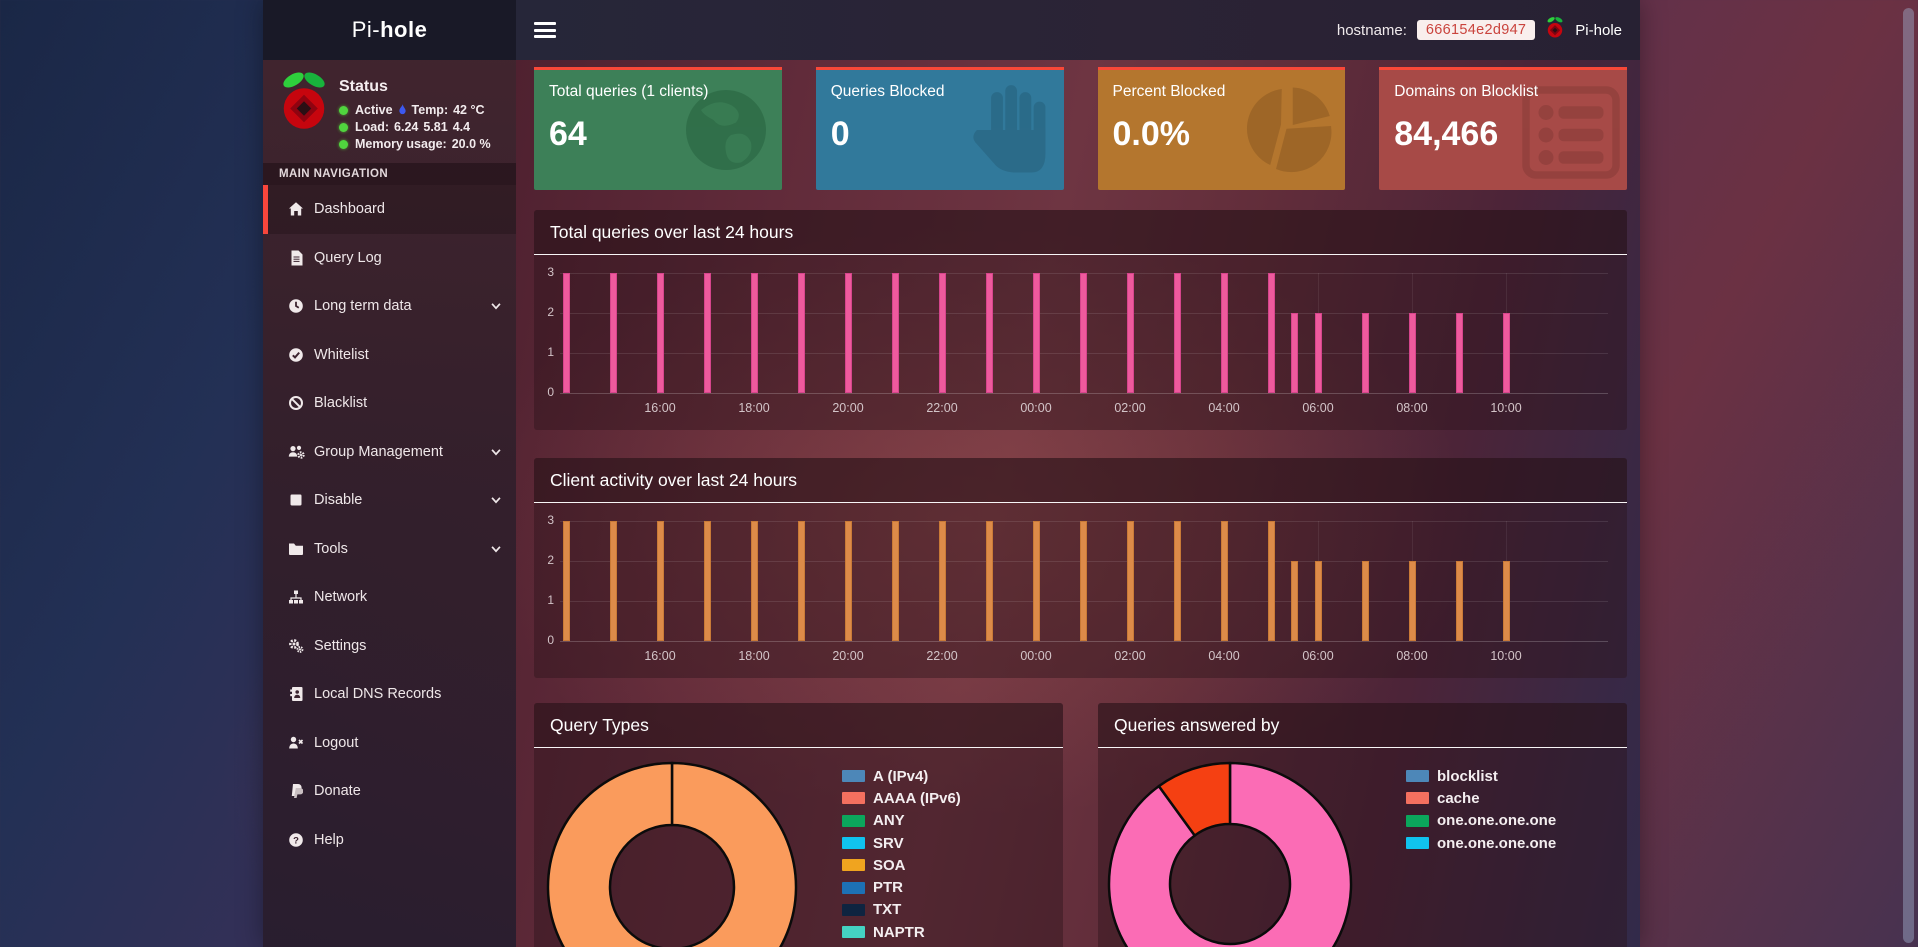  I want to click on card-value: 0.0%, so click(1151, 134).